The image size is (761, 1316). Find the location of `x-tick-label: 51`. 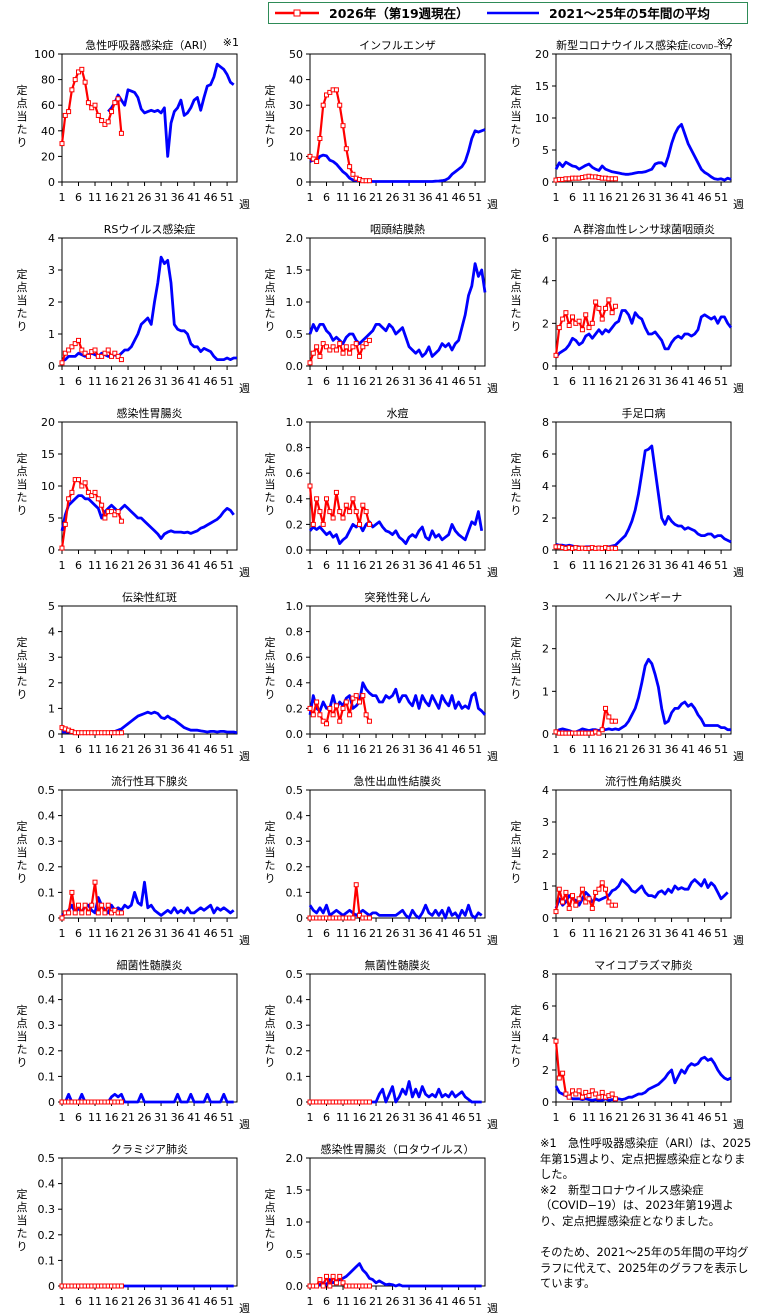

x-tick-label: 51 is located at coordinates (721, 749).